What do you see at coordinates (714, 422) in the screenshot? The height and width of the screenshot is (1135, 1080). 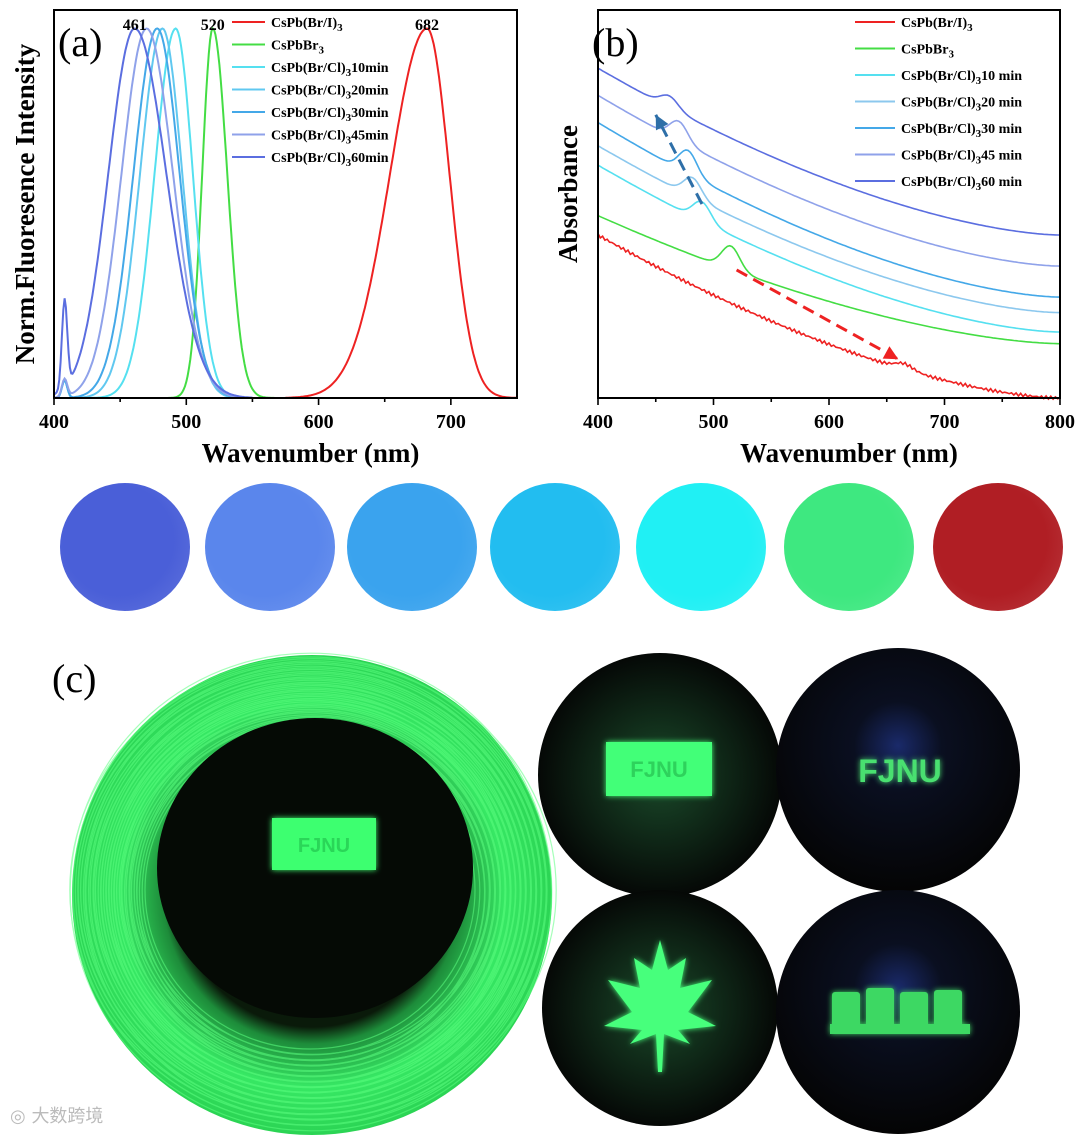 I see `x-tick-label-b: 500` at bounding box center [714, 422].